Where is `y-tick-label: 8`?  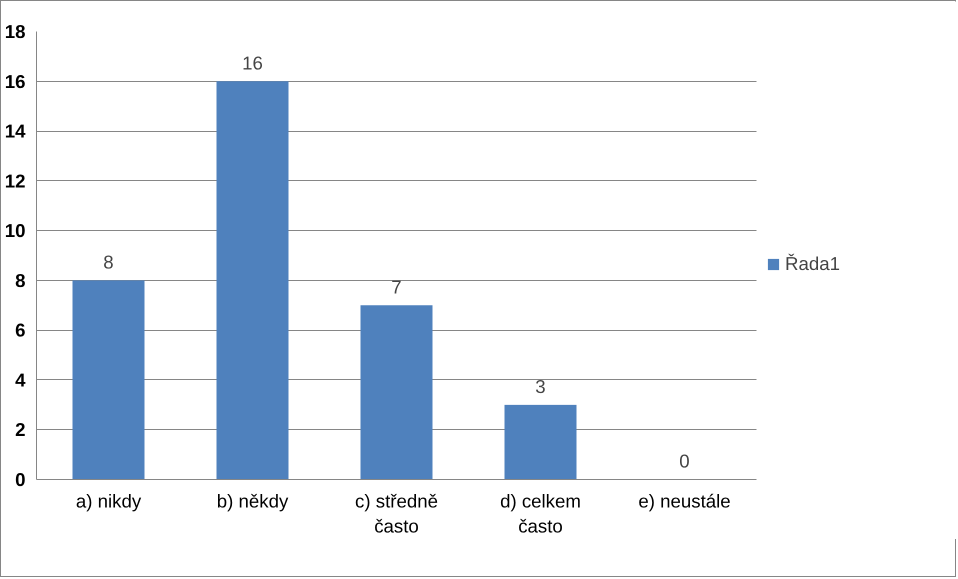 y-tick-label: 8 is located at coordinates (20, 280).